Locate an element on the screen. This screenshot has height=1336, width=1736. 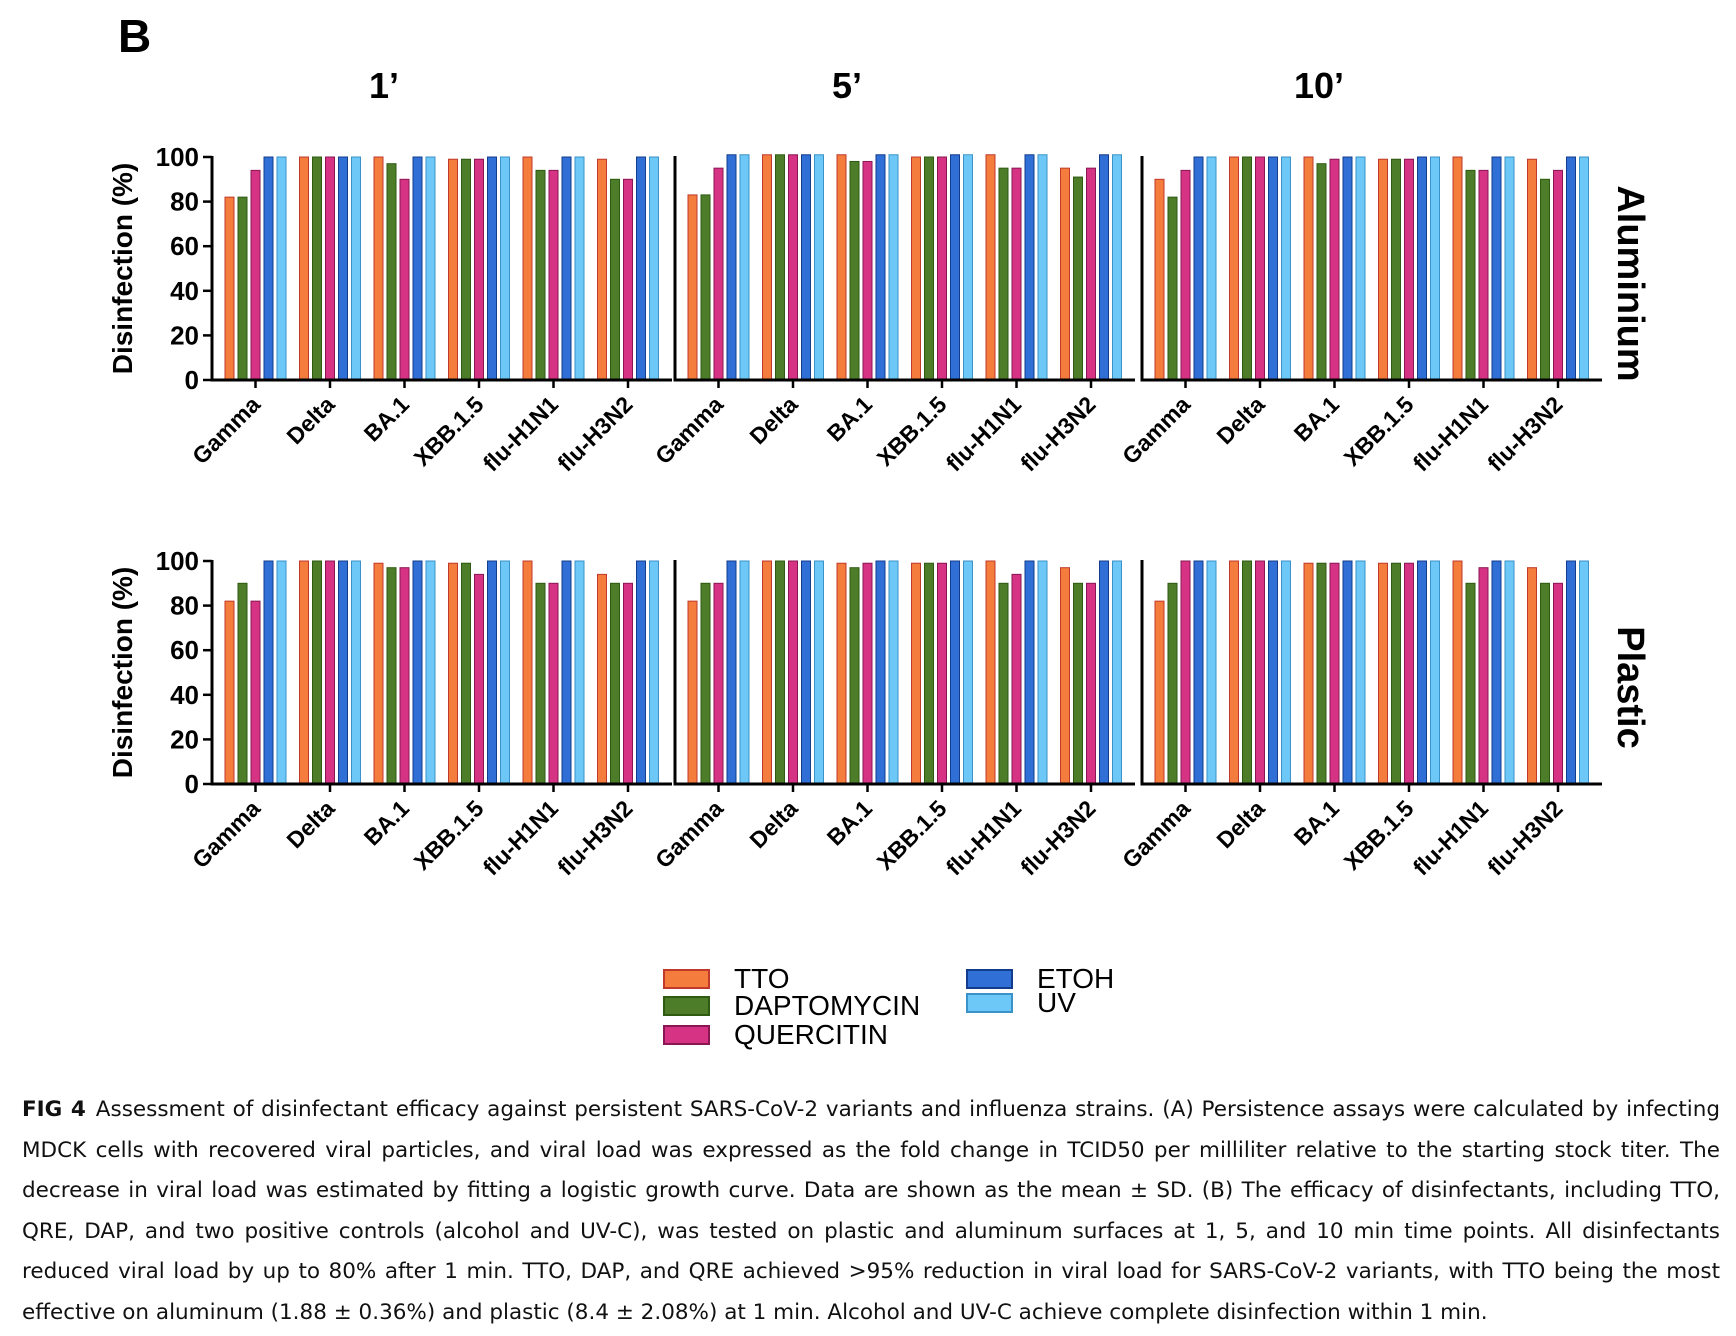
panel-label: B is located at coordinates (134, 36).